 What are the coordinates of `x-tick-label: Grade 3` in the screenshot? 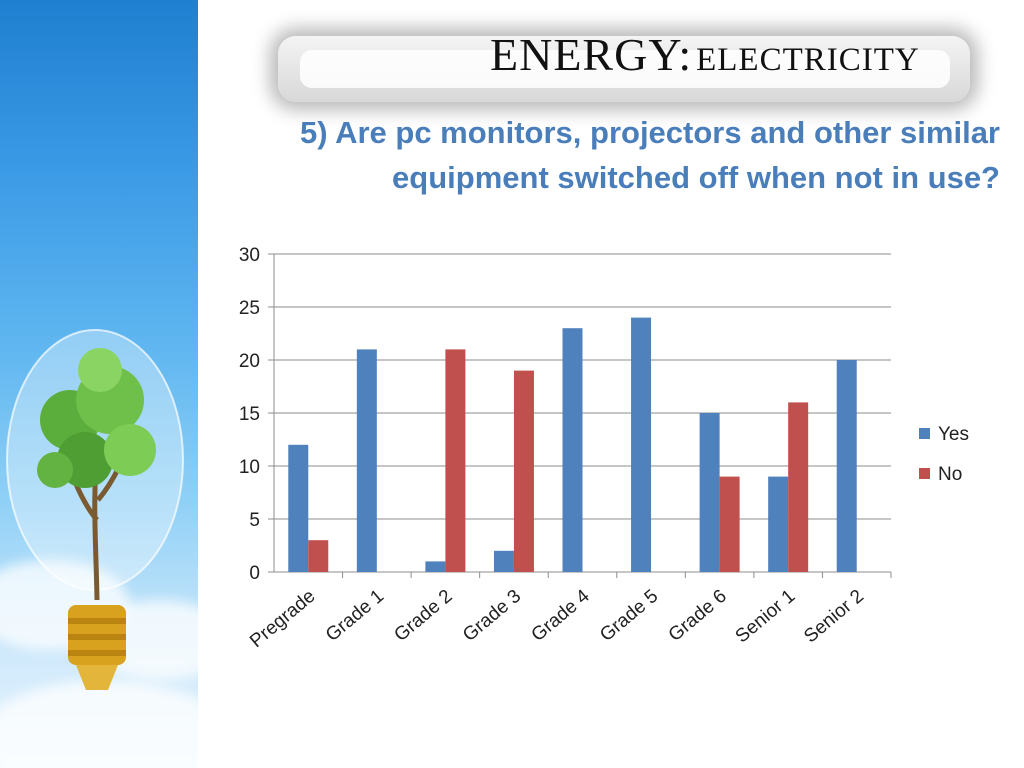 It's located at (492, 616).